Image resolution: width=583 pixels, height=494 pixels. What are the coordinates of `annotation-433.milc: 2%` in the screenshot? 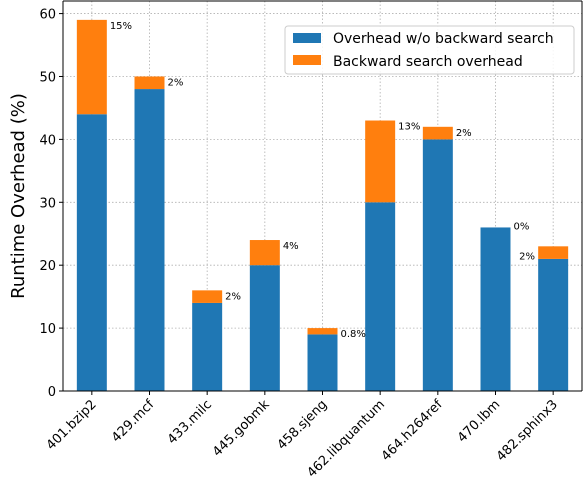 It's located at (233, 296).